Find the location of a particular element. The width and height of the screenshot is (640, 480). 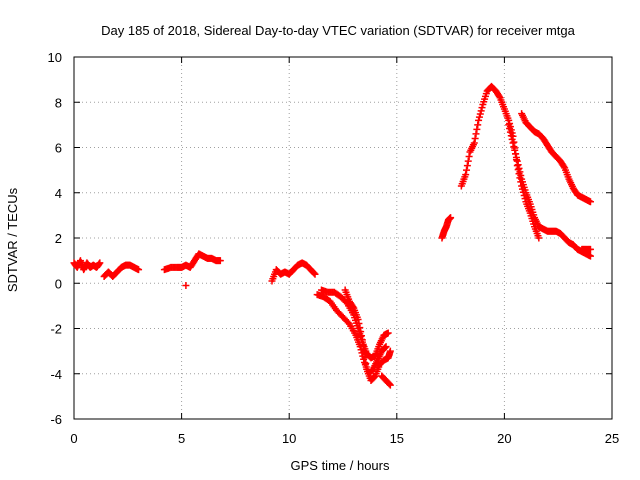

y-axis-label: SDTVAR / TECUs is located at coordinates (12, 239).